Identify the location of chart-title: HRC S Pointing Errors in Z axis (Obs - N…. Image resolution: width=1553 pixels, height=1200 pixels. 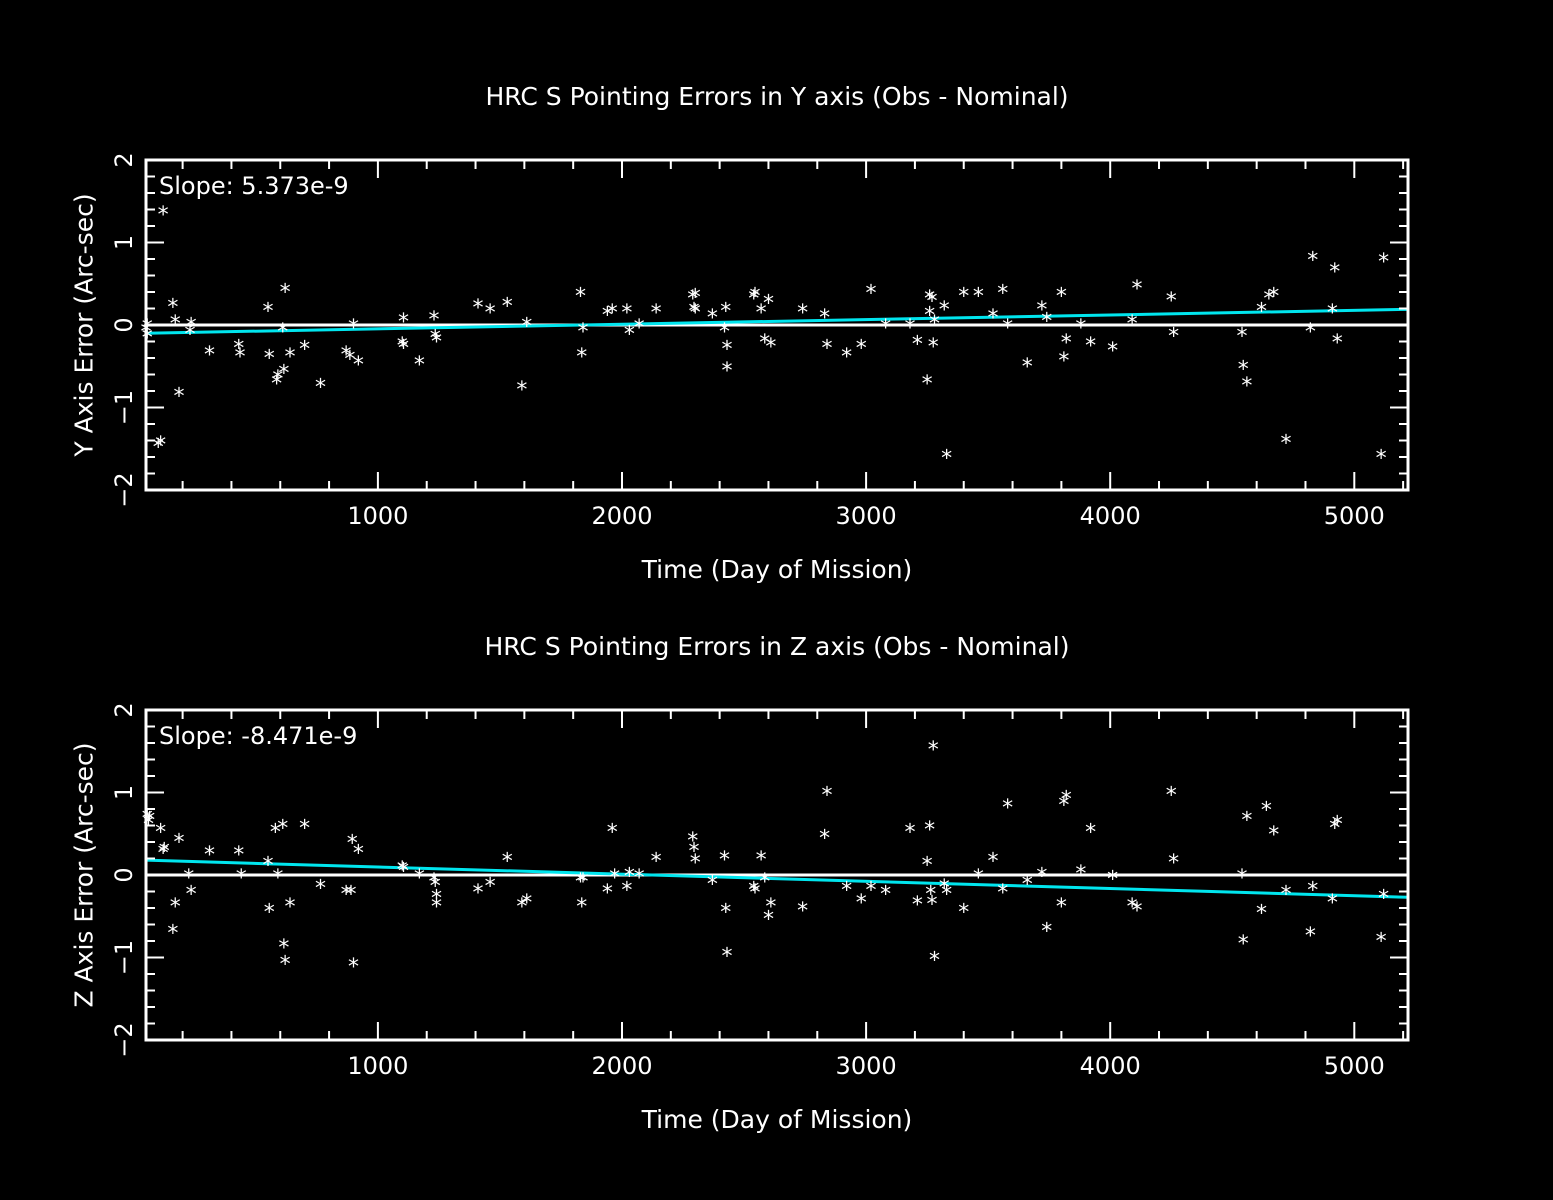
(777, 646).